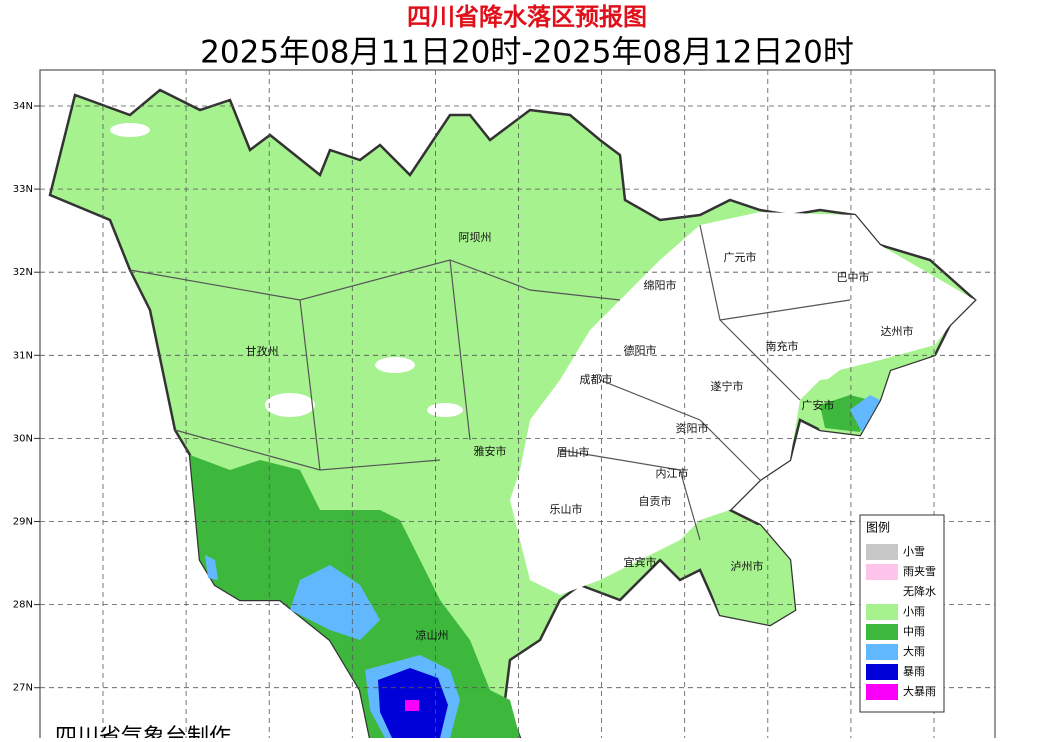 This screenshot has height=742, width=1055. I want to click on legend-label: 大暴雨, so click(919, 691).